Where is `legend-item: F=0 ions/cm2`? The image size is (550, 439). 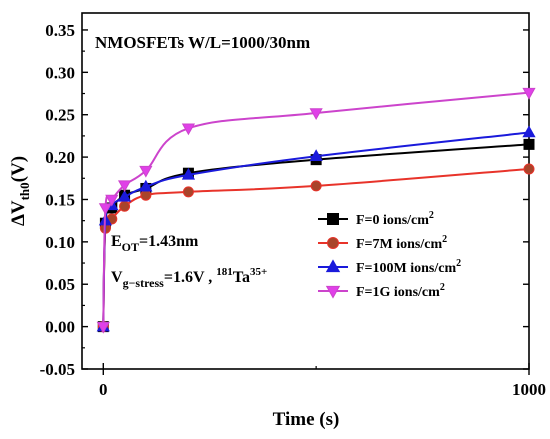 legend-item: F=0 ions/cm2 is located at coordinates (376, 219).